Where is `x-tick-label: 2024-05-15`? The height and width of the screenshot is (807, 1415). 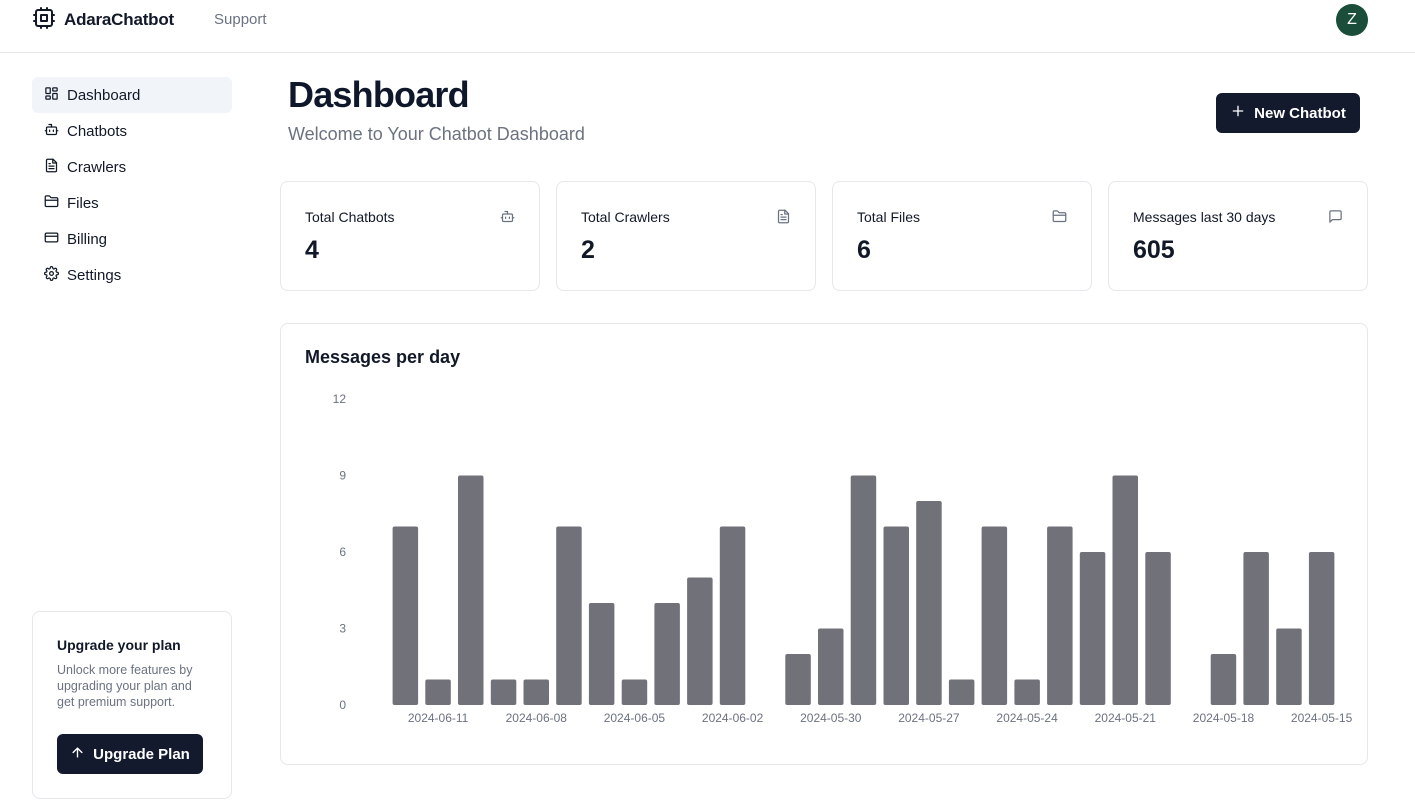 x-tick-label: 2024-05-15 is located at coordinates (1322, 718).